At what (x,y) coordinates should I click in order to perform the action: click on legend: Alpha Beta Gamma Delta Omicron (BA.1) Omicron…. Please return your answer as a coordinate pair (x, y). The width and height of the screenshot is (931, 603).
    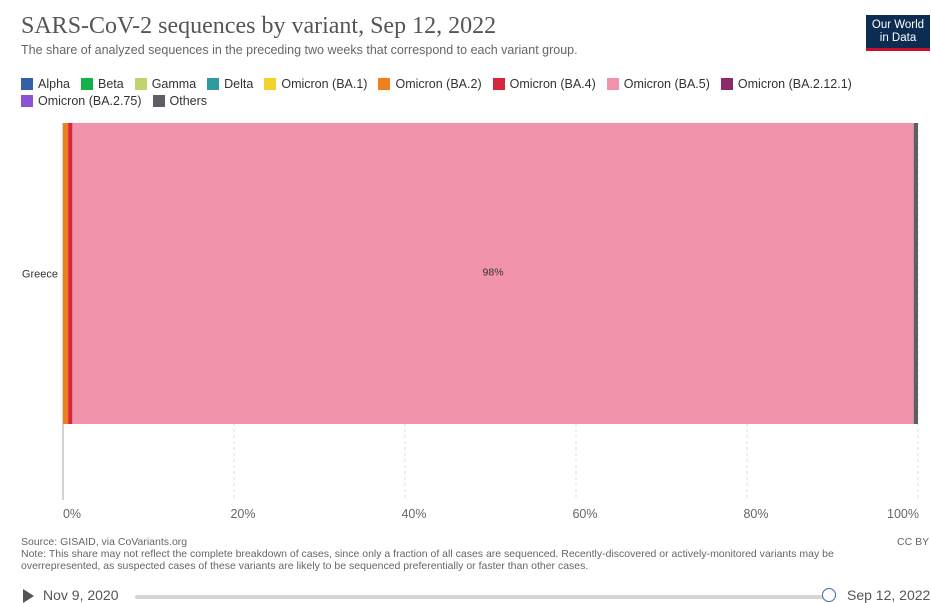
    Looking at the image, I should click on (461, 92).